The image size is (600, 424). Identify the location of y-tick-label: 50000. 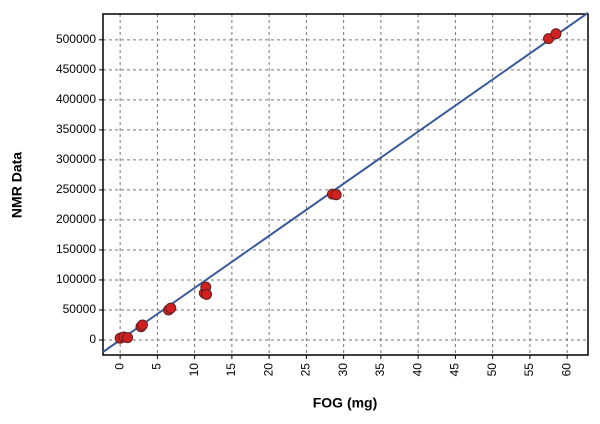
(80, 309).